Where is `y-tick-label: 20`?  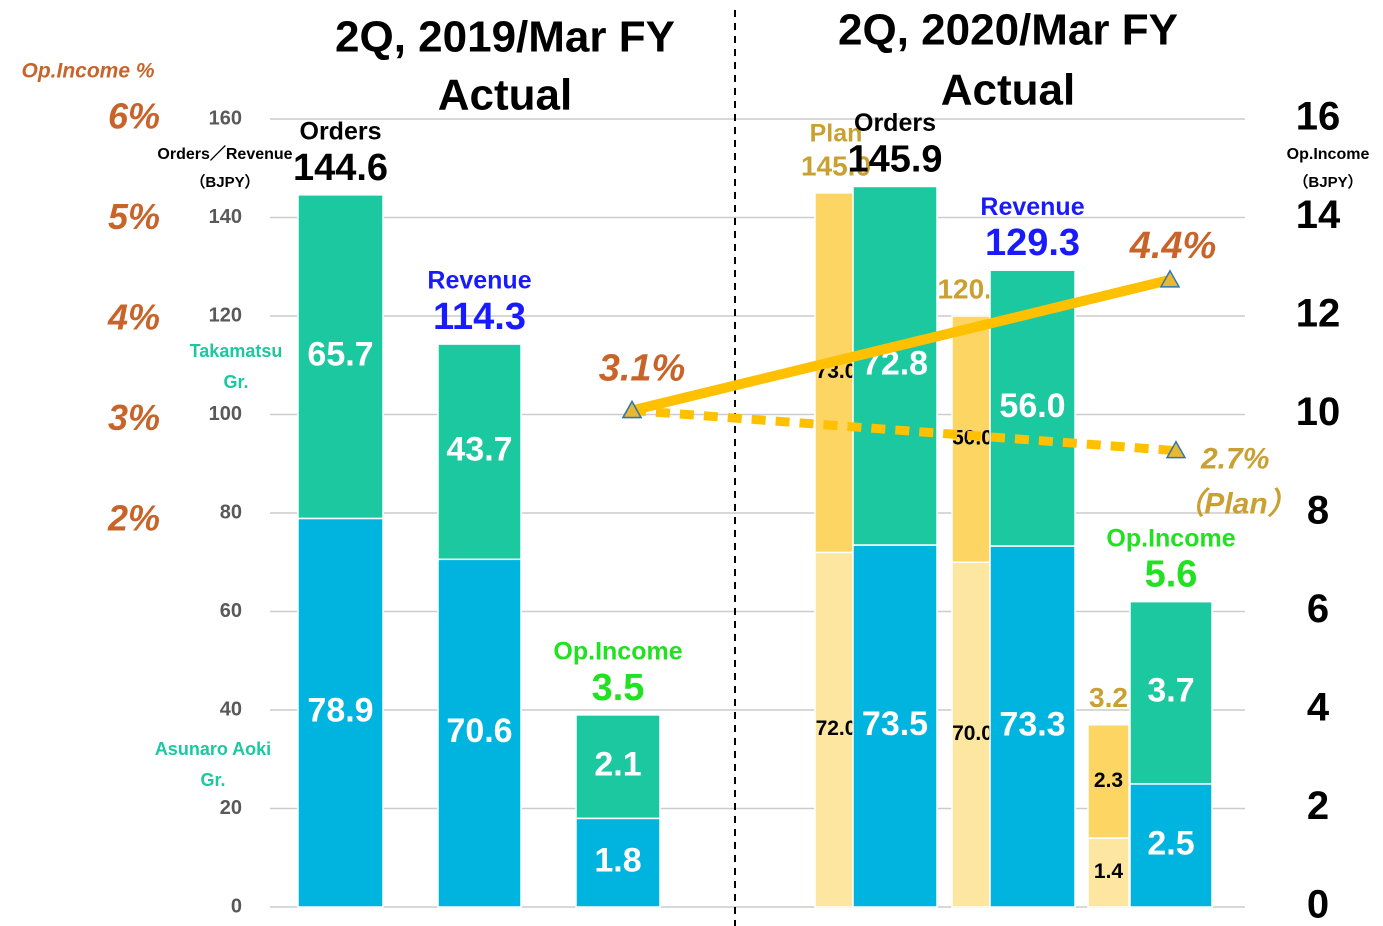
y-tick-label: 20 is located at coordinates (231, 808).